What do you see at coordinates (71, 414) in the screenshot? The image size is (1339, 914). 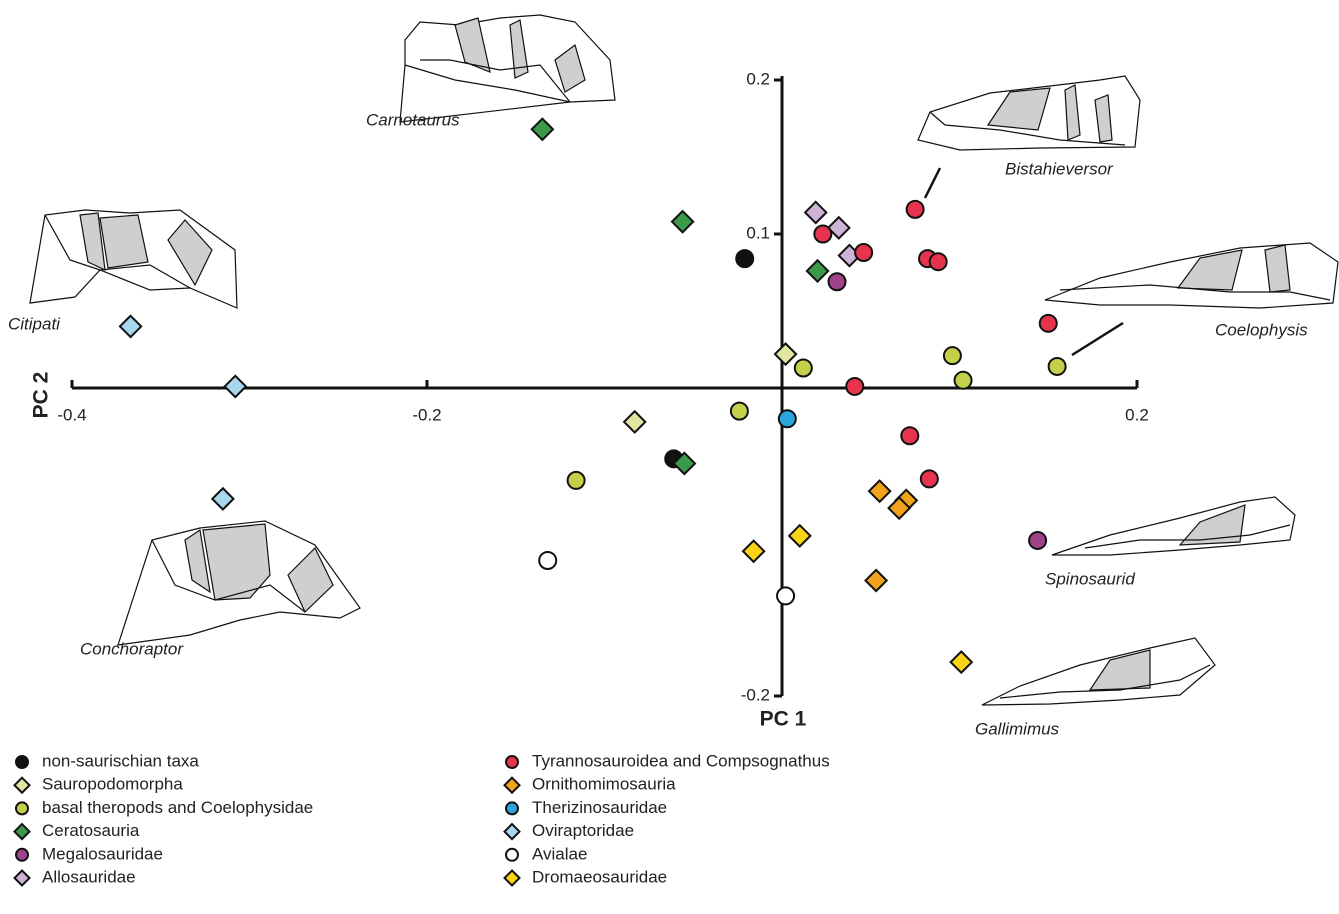 I see `x-tick-label: -0.4` at bounding box center [71, 414].